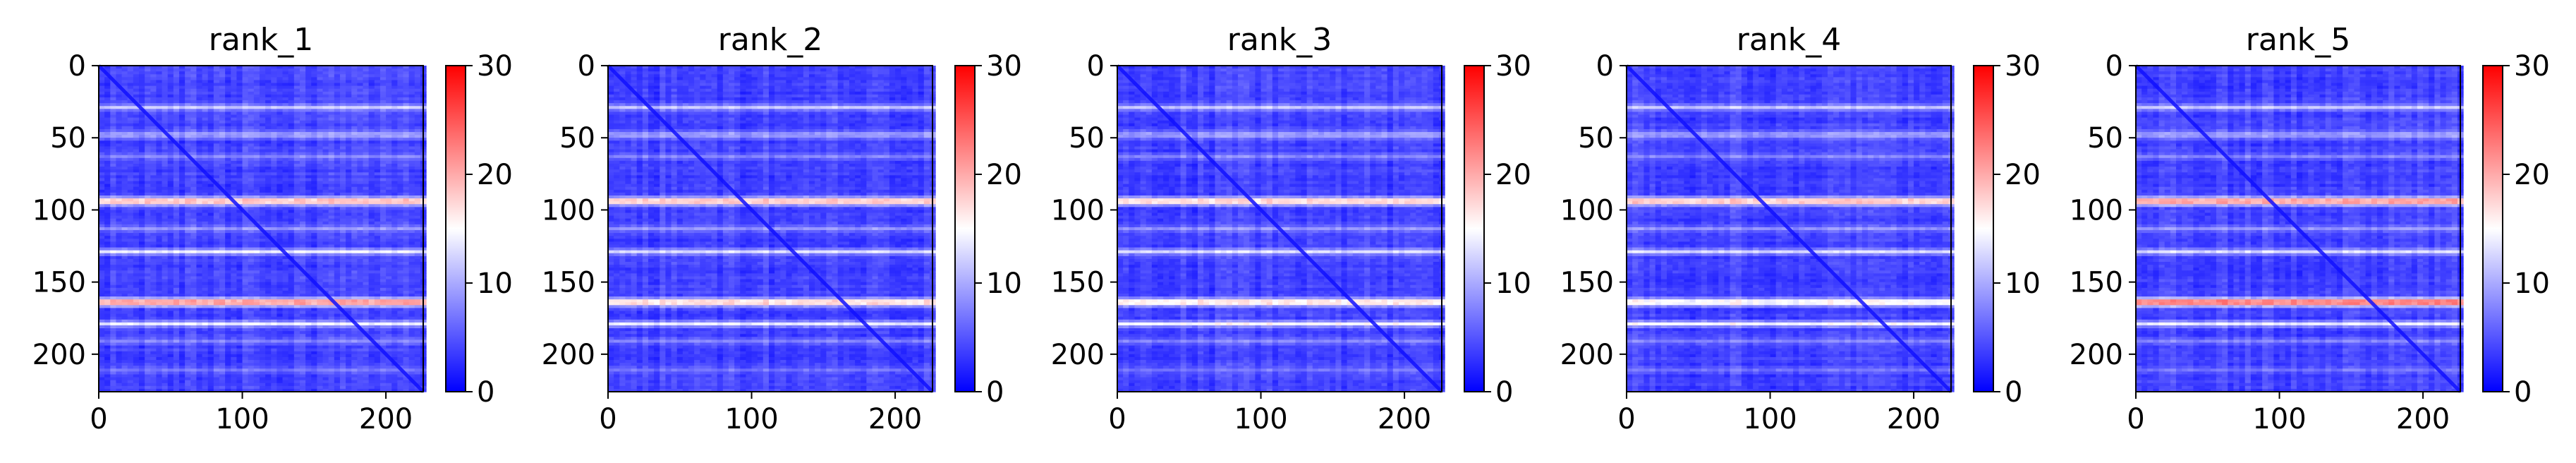 The image size is (2576, 463). What do you see at coordinates (2298, 40) in the screenshot?
I see `panel-title: rank_5` at bounding box center [2298, 40].